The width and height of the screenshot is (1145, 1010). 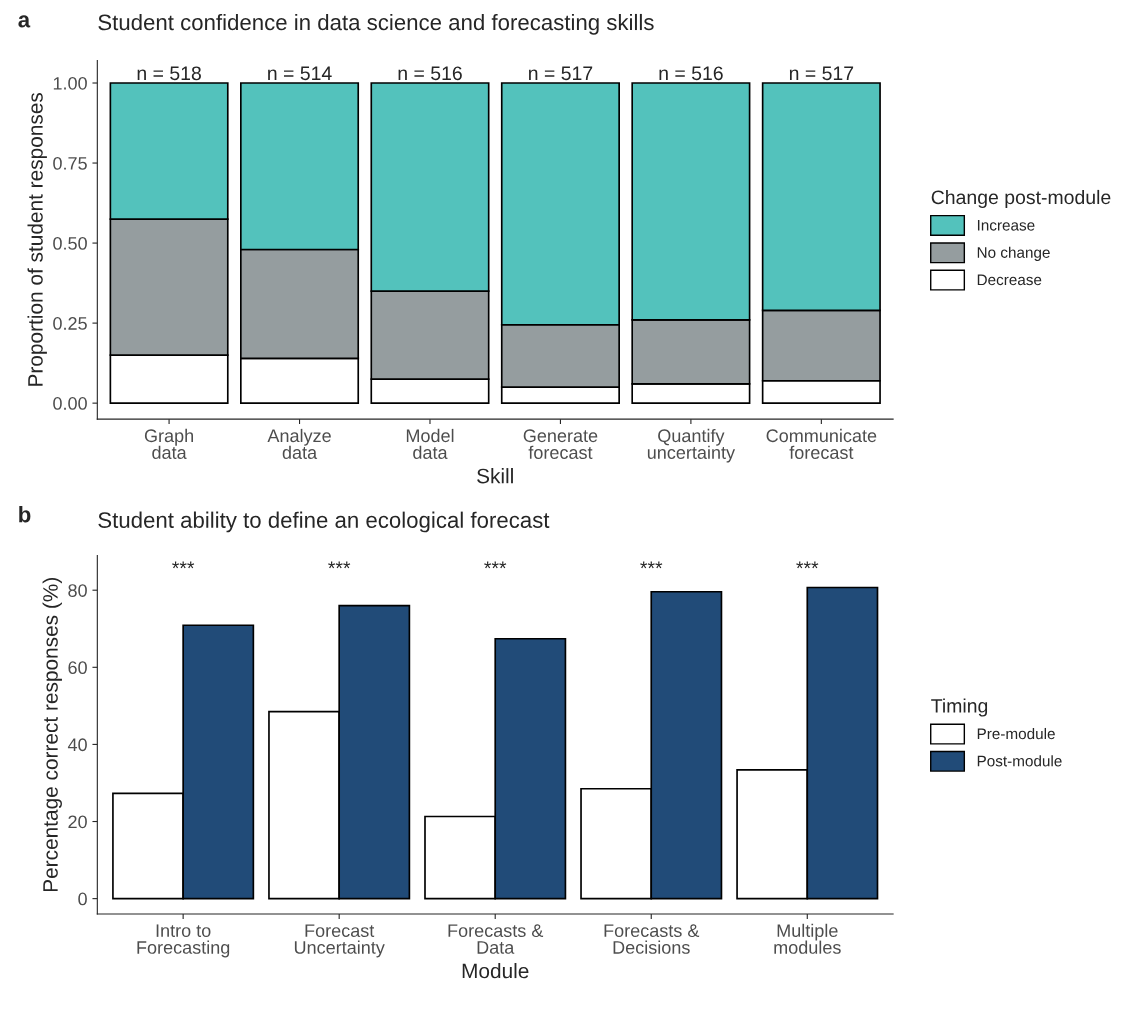 I want to click on x-tick-label: Model data, so click(x=430, y=443).